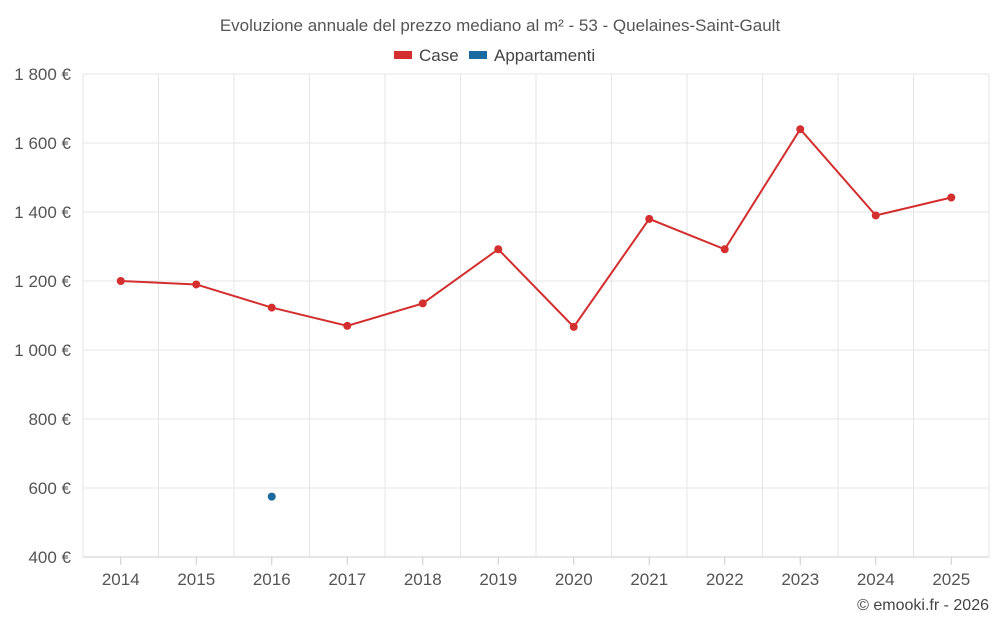 The width and height of the screenshot is (1000, 625). I want to click on x-tick-label: 2015, so click(196, 579).